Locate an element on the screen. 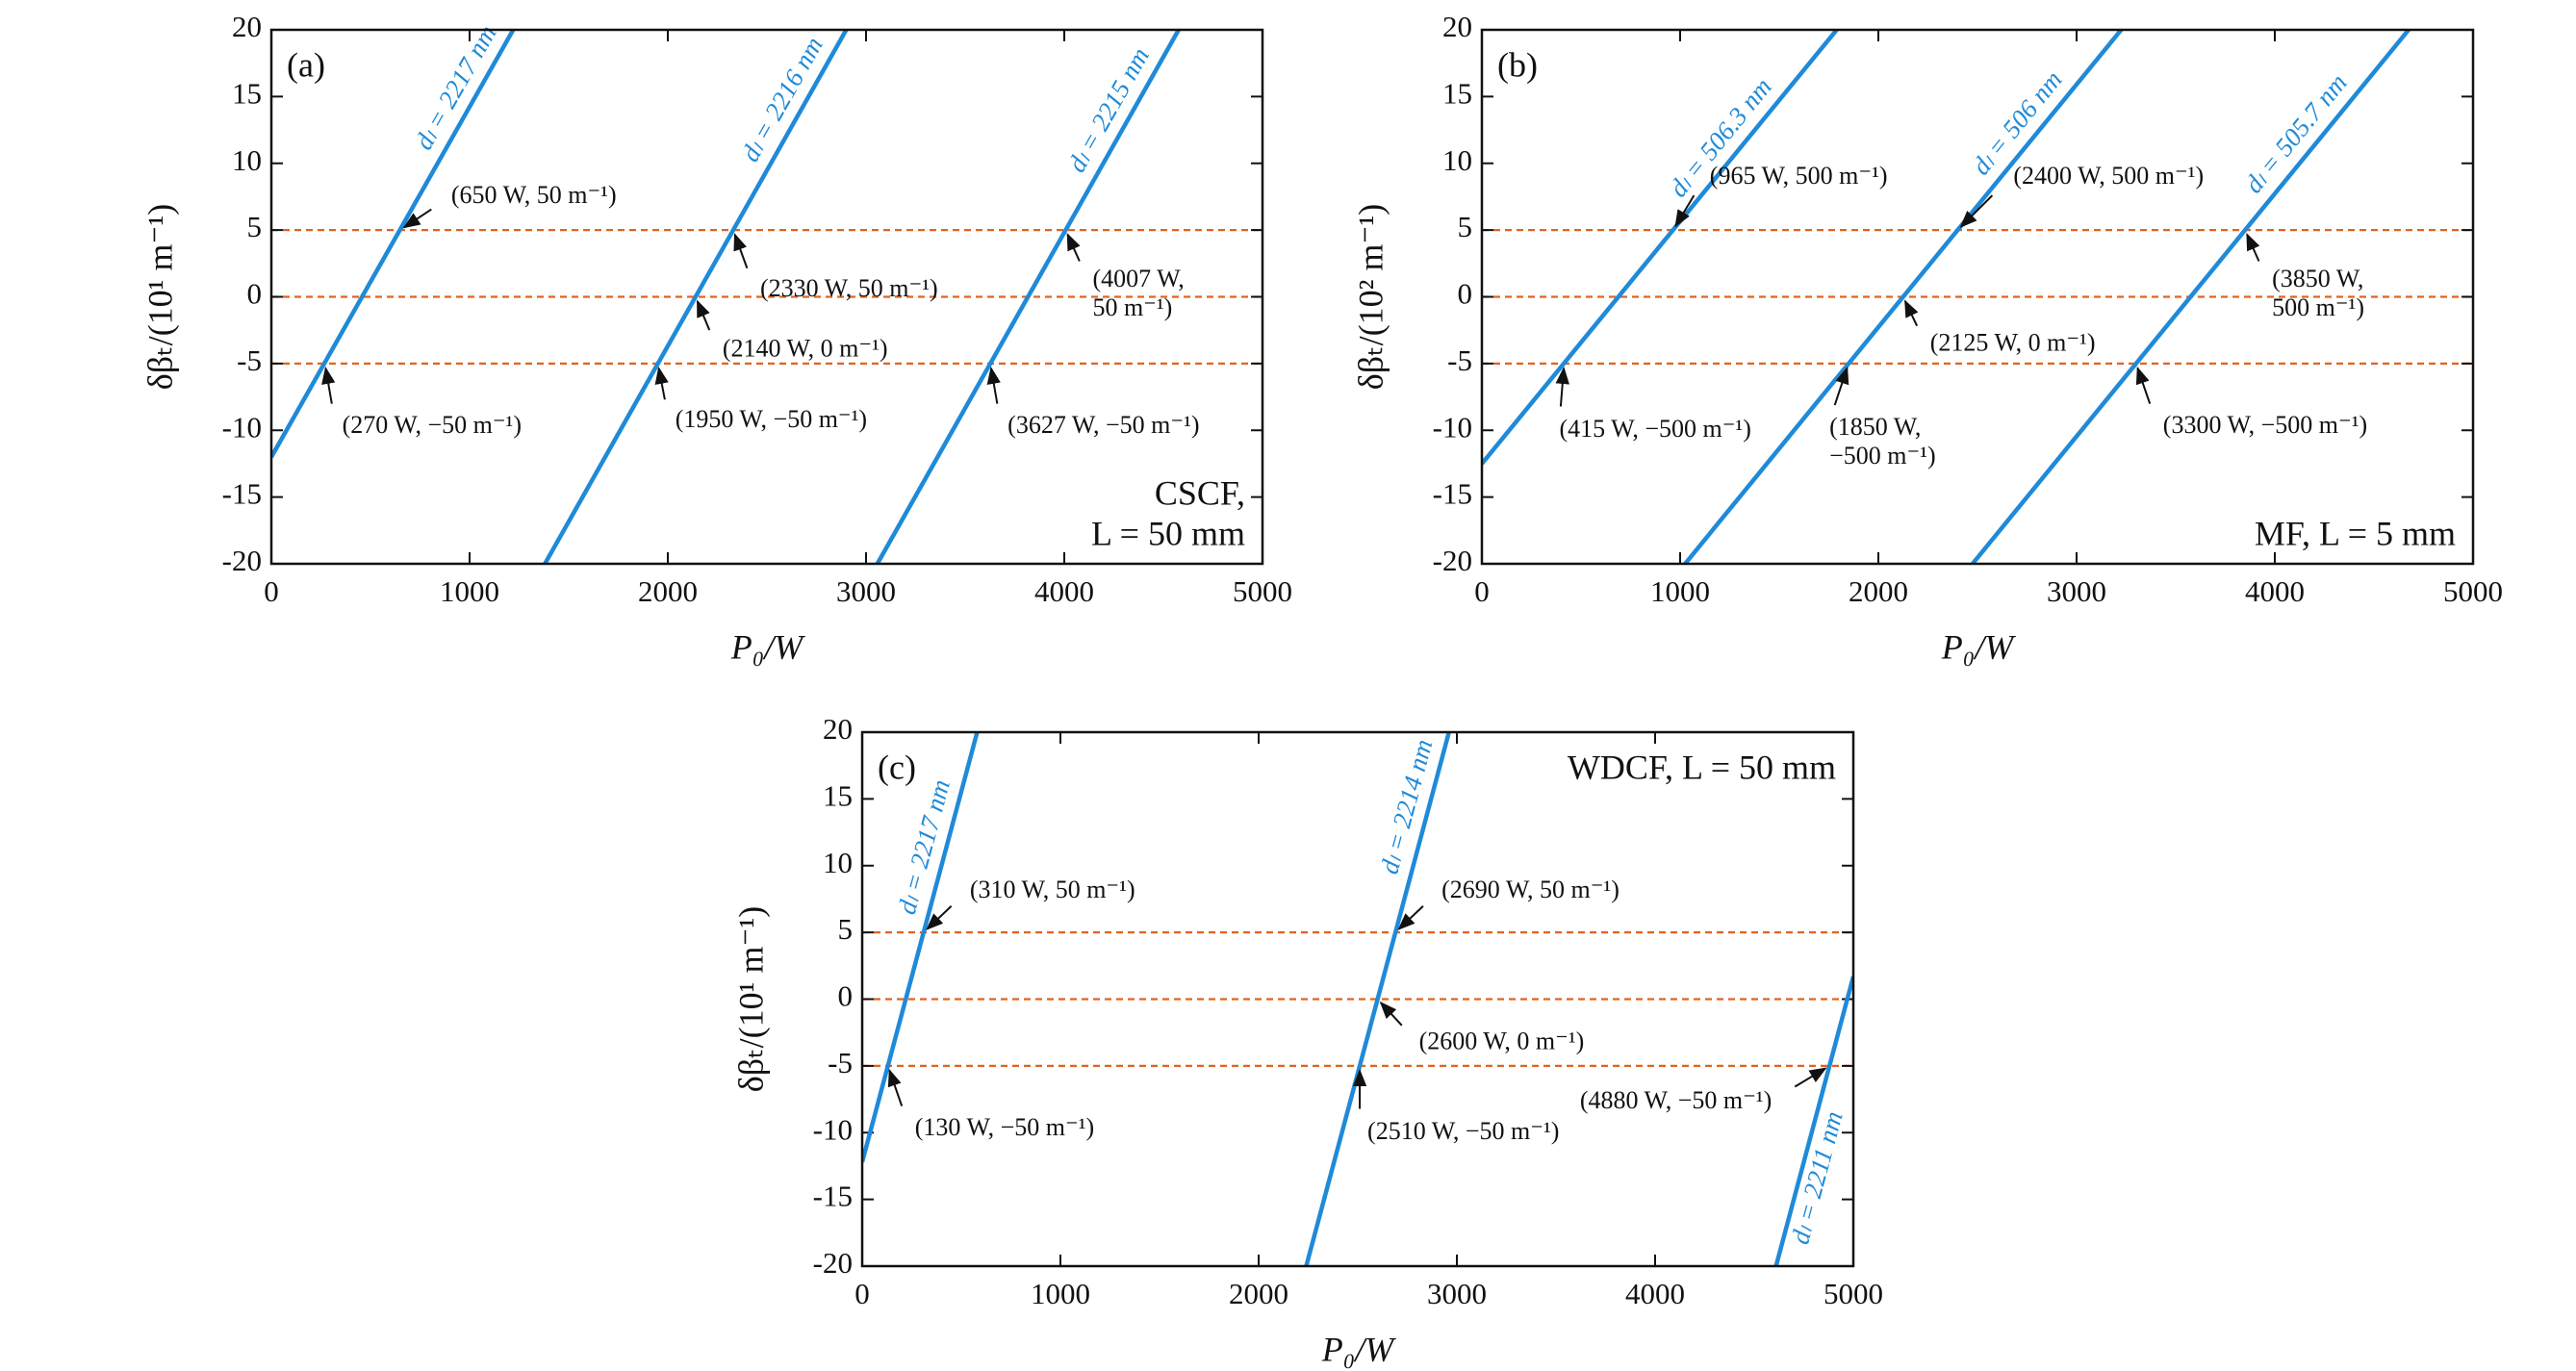 The height and width of the screenshot is (1371, 2576). panel-note: WDCF, L = 50 mm is located at coordinates (1702, 767).